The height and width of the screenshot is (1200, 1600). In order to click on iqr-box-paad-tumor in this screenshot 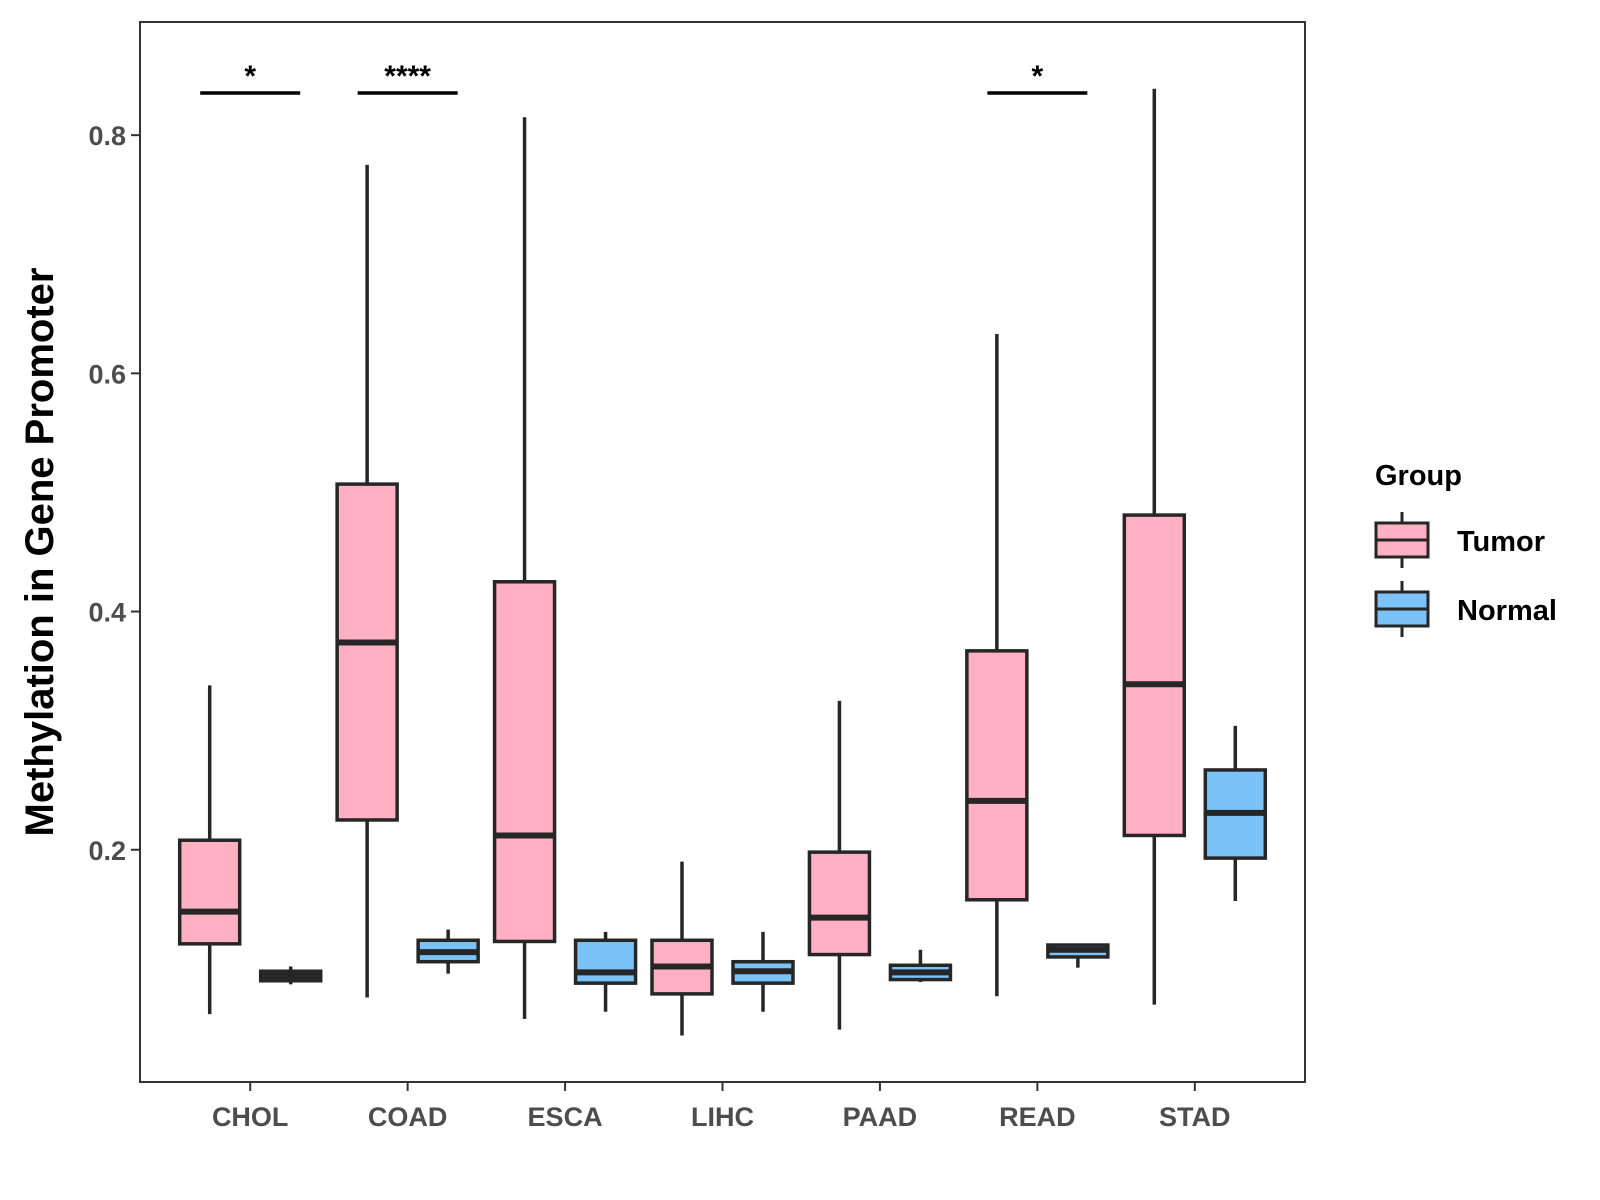, I will do `click(839, 903)`.